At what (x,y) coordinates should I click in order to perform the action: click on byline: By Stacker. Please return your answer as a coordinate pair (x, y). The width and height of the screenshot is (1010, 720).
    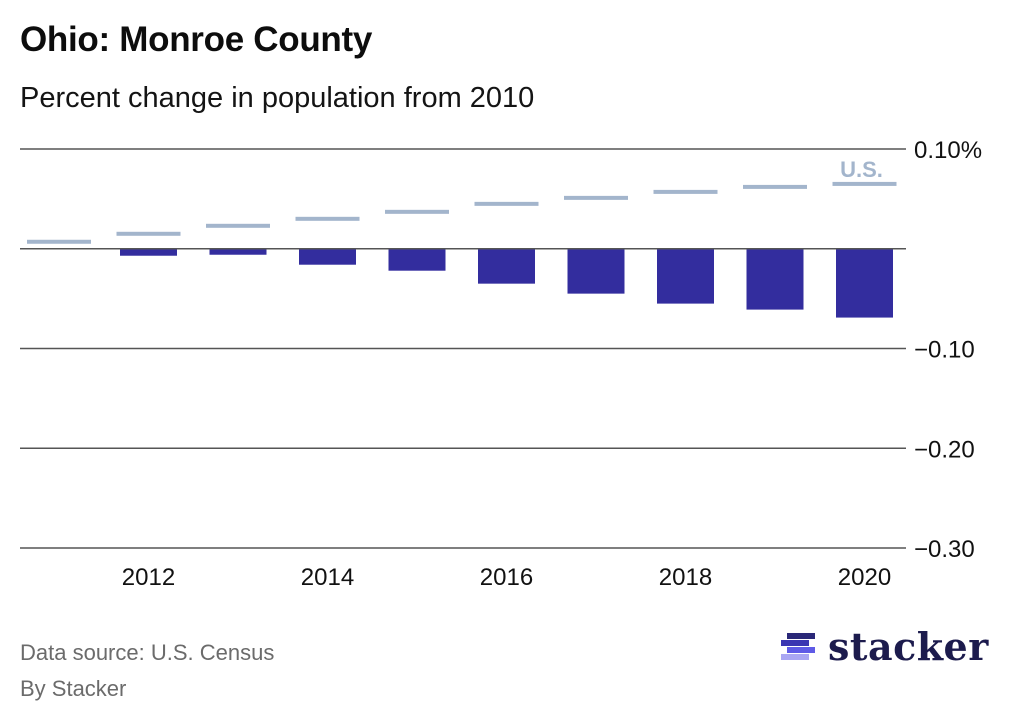
    Looking at the image, I should click on (73, 688).